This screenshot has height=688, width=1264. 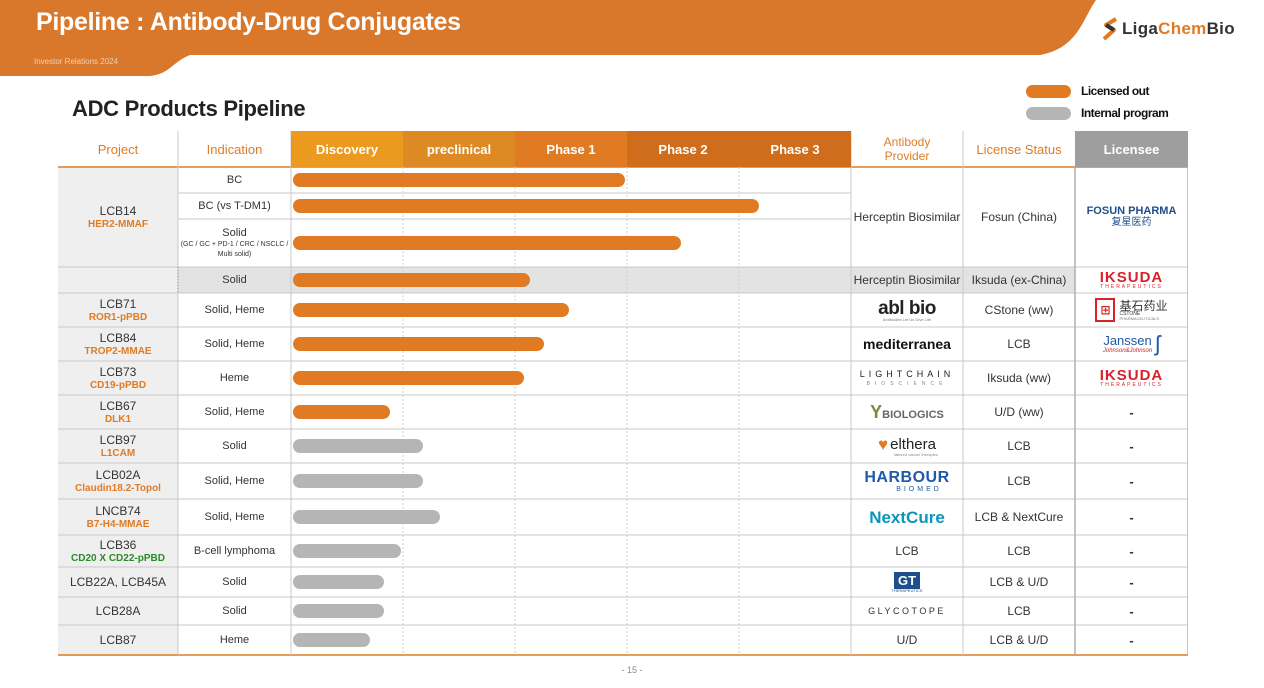 What do you see at coordinates (907, 344) in the screenshot?
I see `provider-logo-mediterranea: mediterranea` at bounding box center [907, 344].